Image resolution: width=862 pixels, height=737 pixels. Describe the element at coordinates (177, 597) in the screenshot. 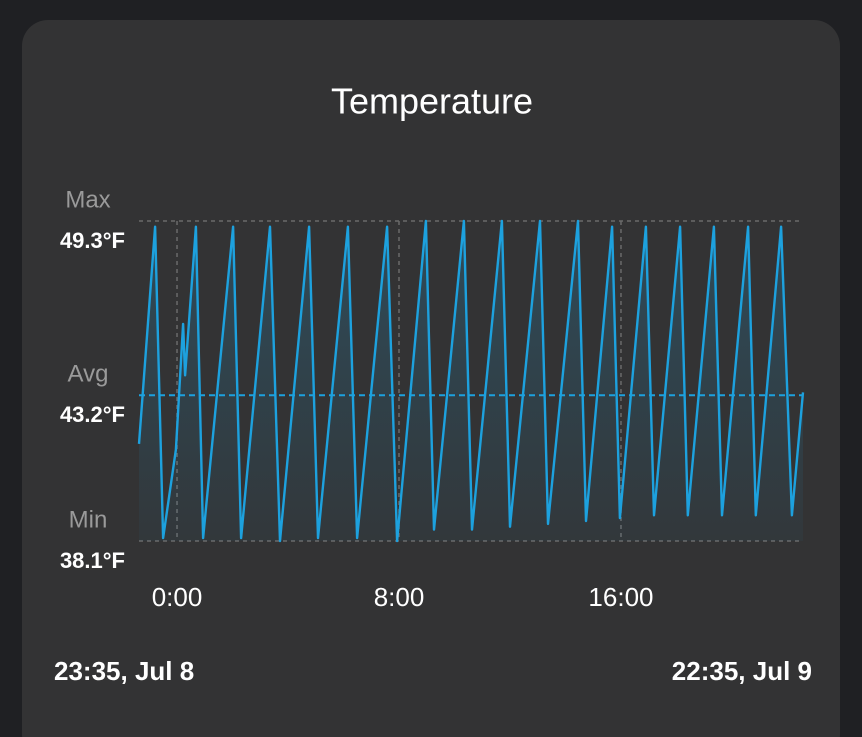

I see `x-tick-label: 0:00` at that location.